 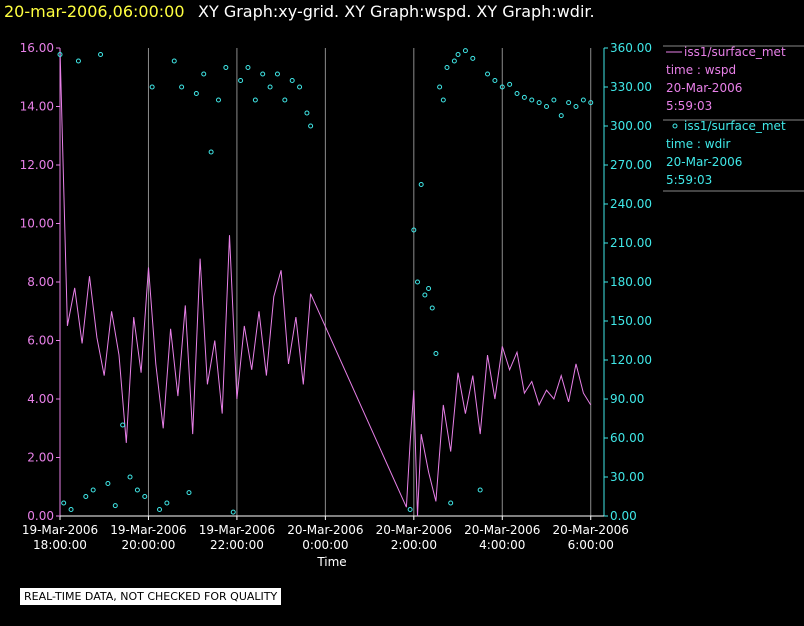 I want to click on y-tick-label: 2.00, so click(x=40, y=458).